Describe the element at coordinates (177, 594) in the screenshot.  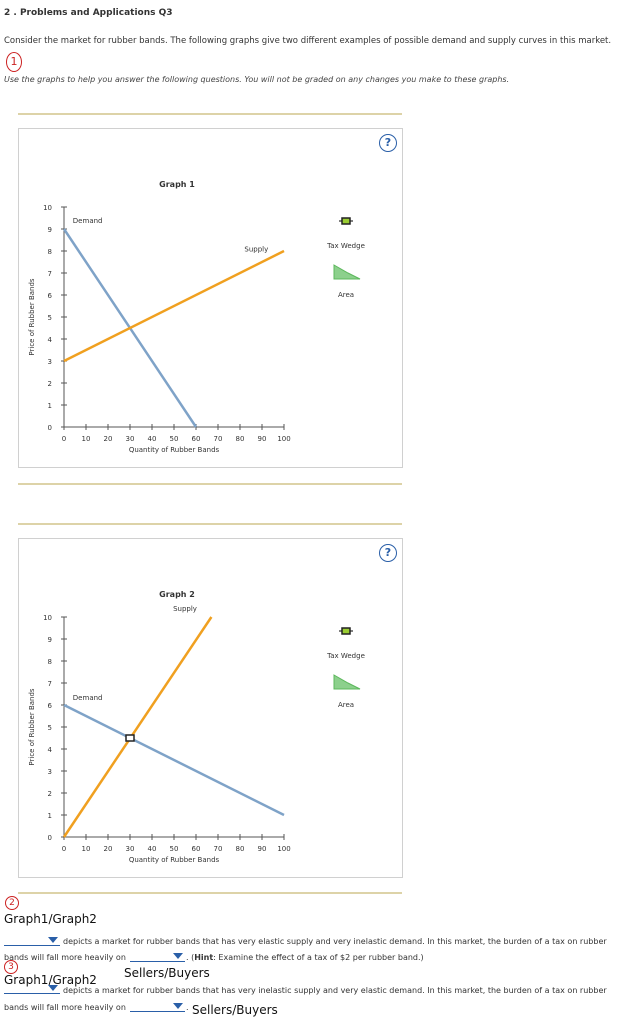
I see `chart-title: Graph 2` at that location.